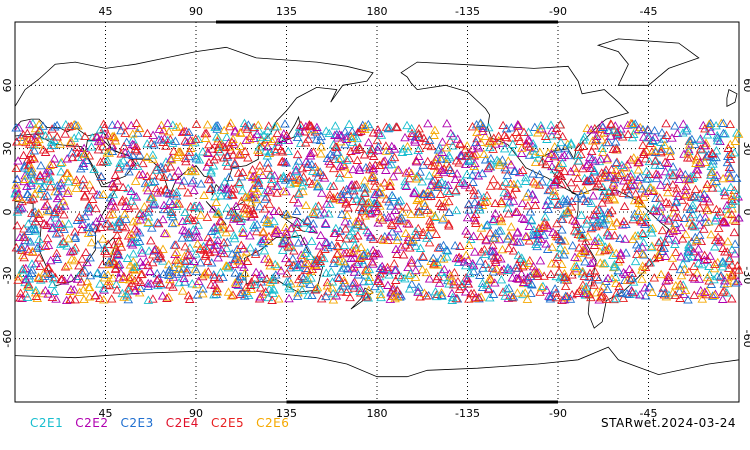 Image resolution: width=750 pixels, height=450 pixels. What do you see at coordinates (7, 85) in the screenshot?
I see `left-lat-tick: 60` at bounding box center [7, 85].